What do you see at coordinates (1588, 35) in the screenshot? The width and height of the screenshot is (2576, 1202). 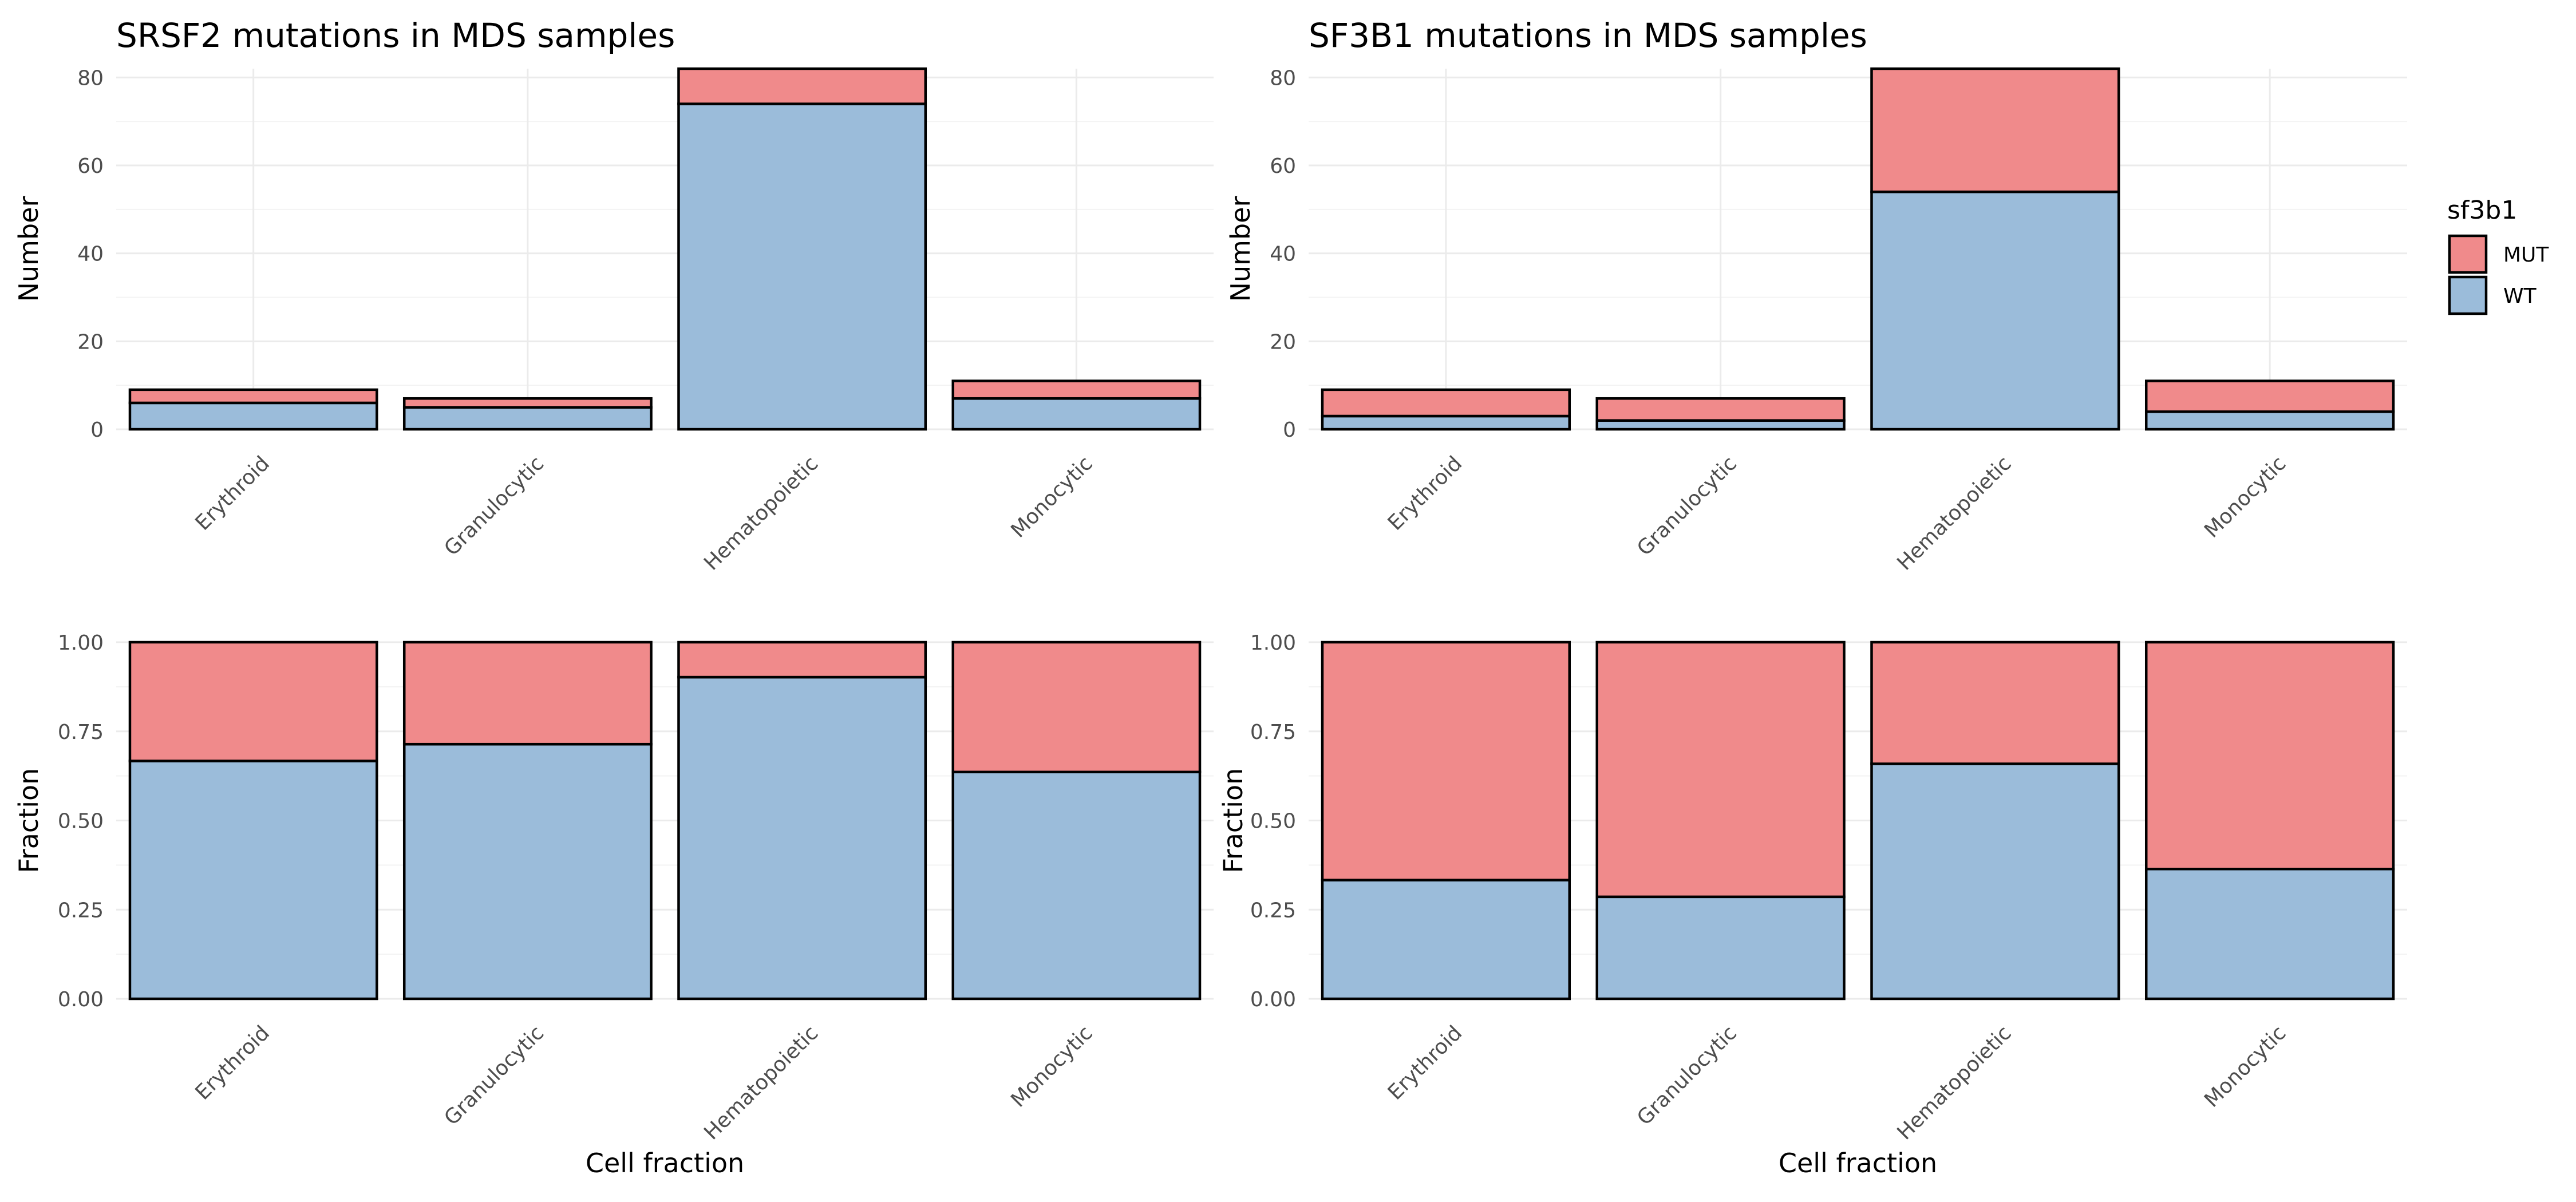 I see `chart-title: SF3B1 mutations in MDS samples` at bounding box center [1588, 35].